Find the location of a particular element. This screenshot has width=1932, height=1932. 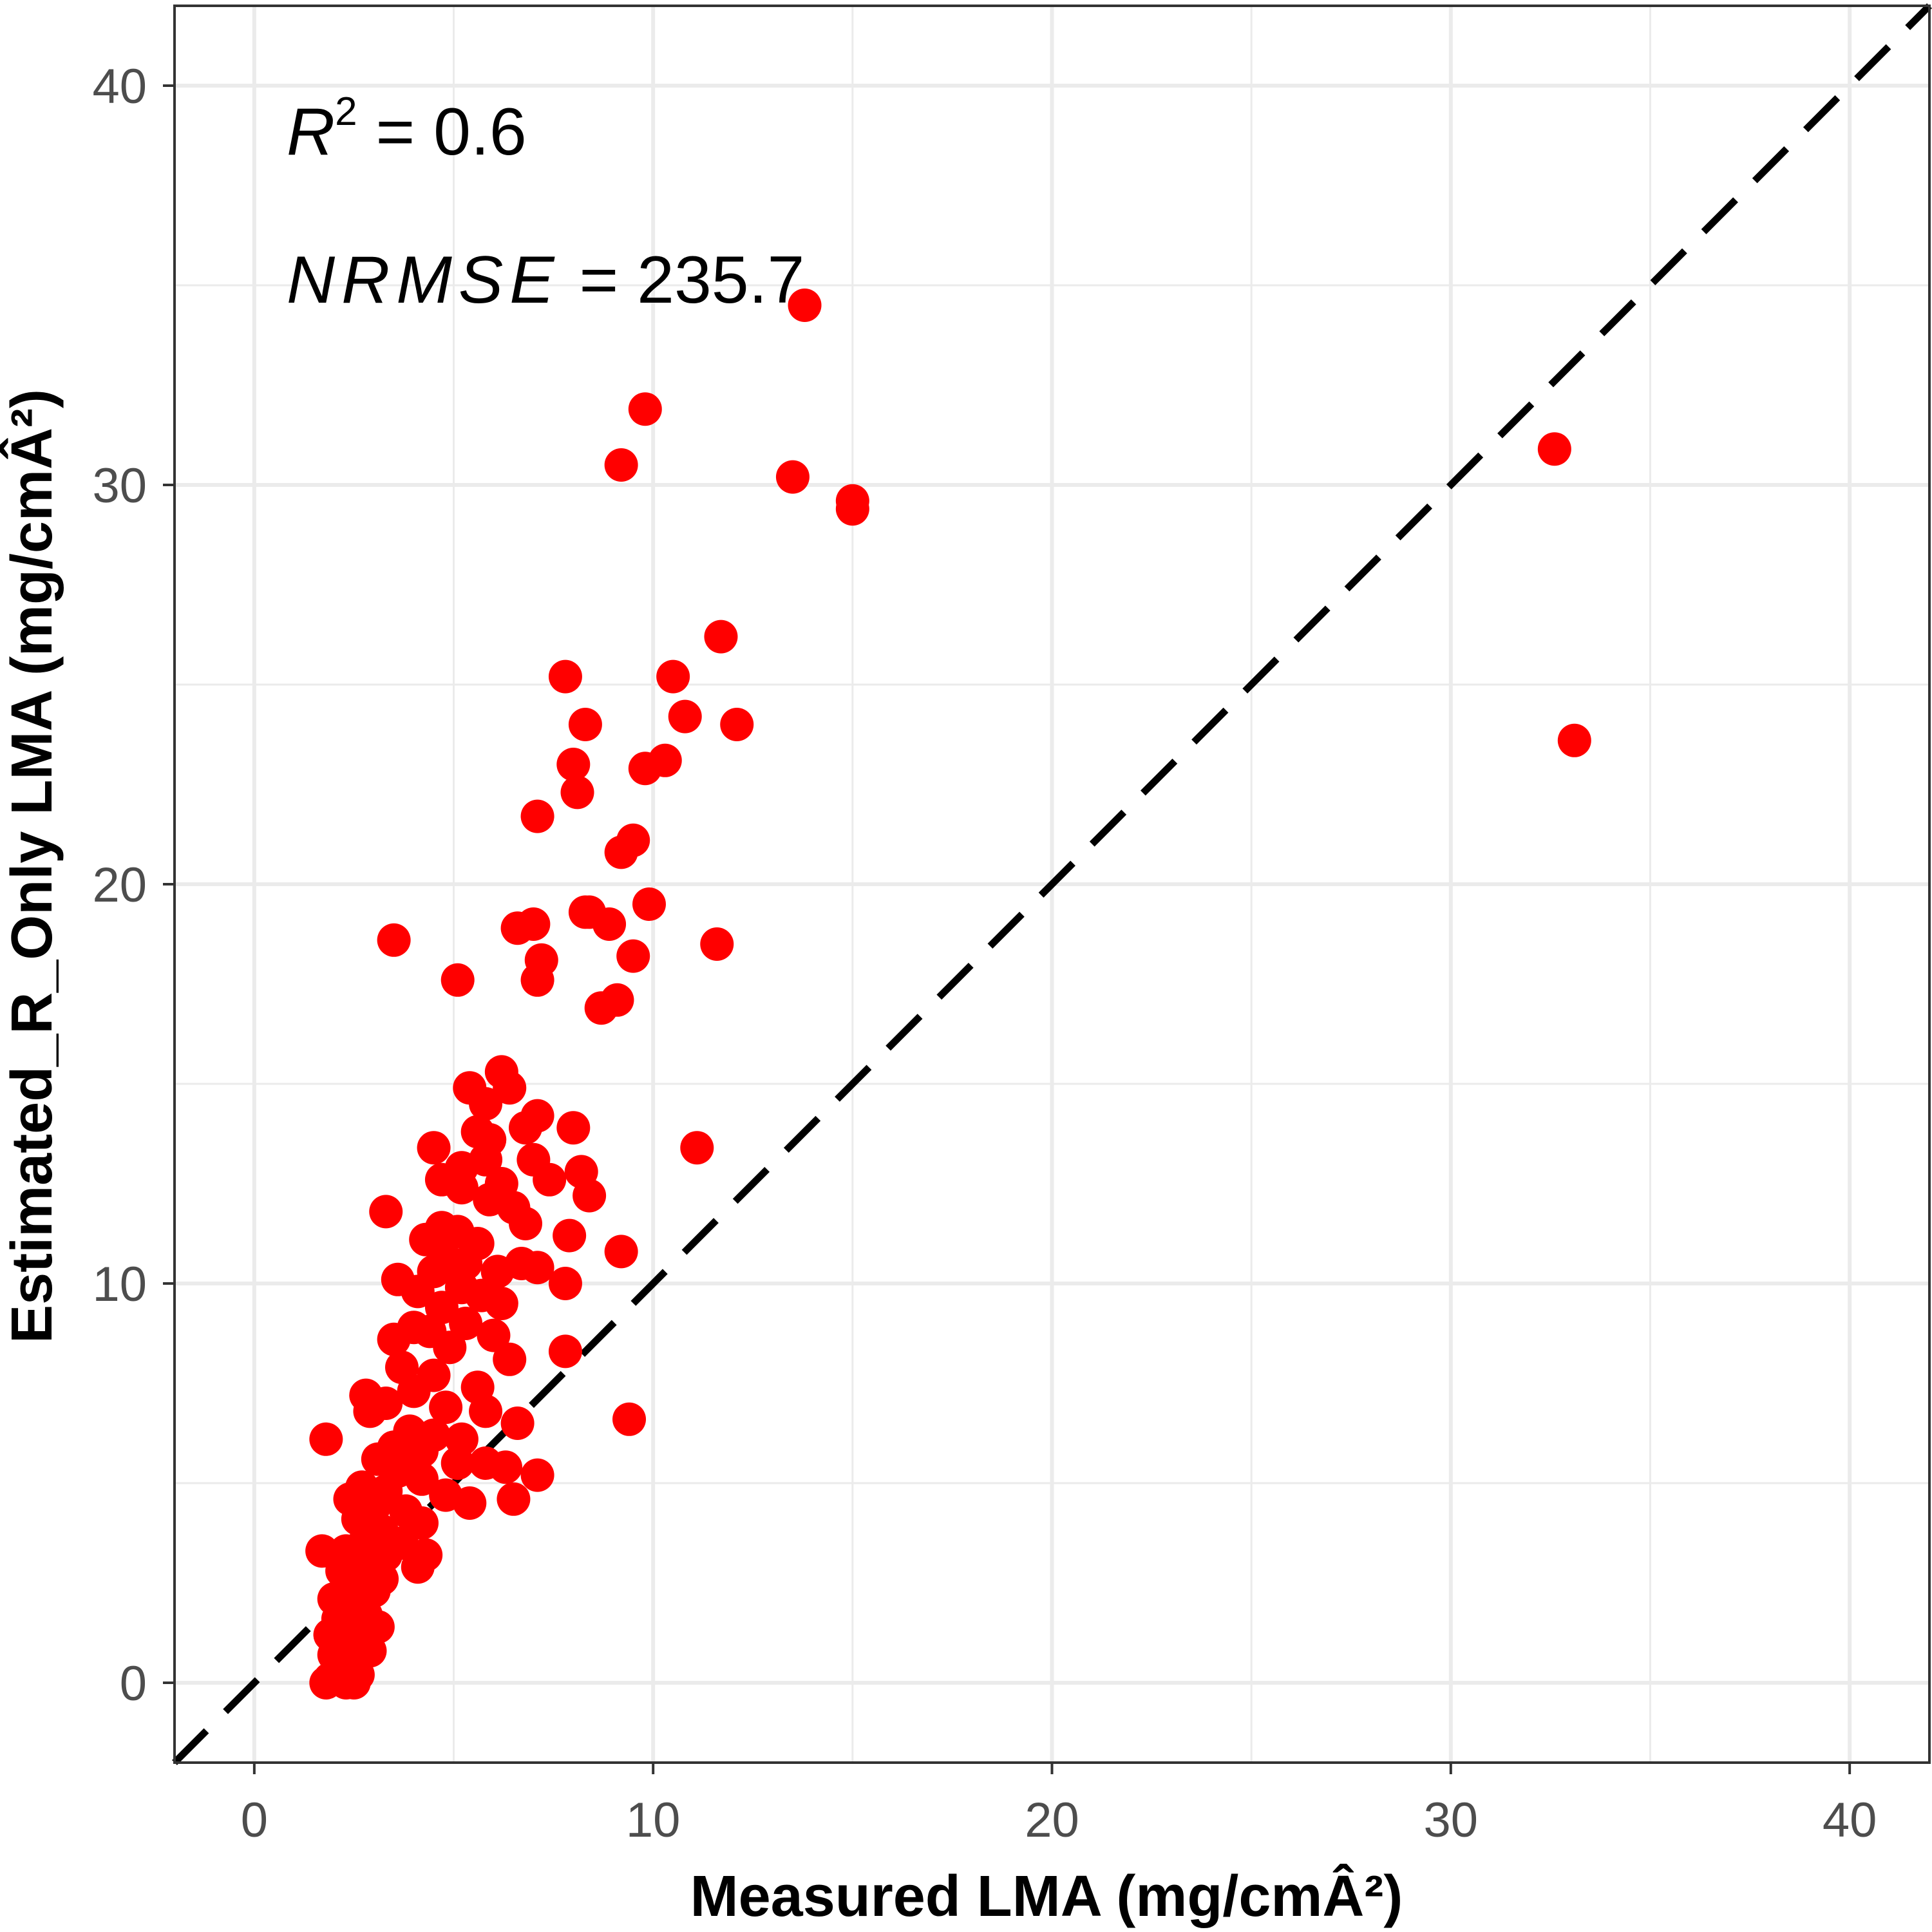

y-axis-ticks: 0 10 20 30 40 is located at coordinates (133, 885).